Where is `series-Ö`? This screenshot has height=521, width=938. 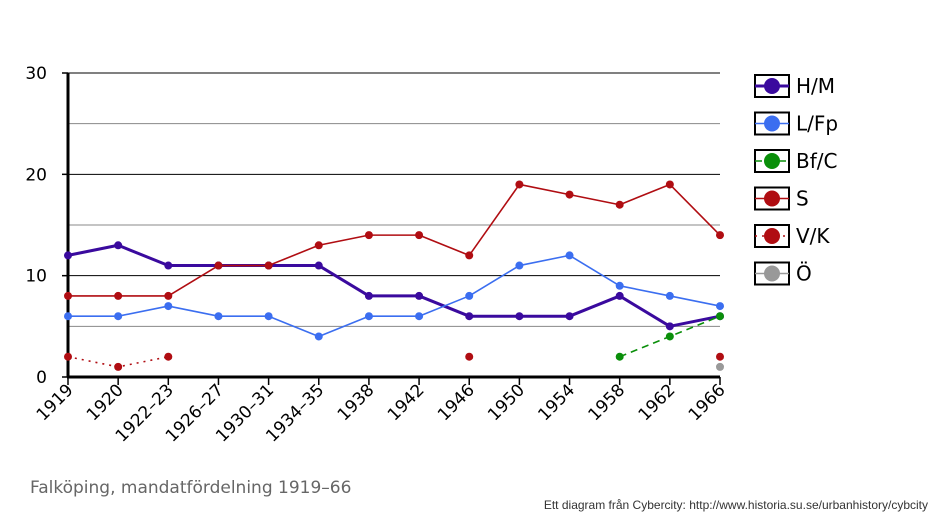 series-Ö is located at coordinates (720, 366).